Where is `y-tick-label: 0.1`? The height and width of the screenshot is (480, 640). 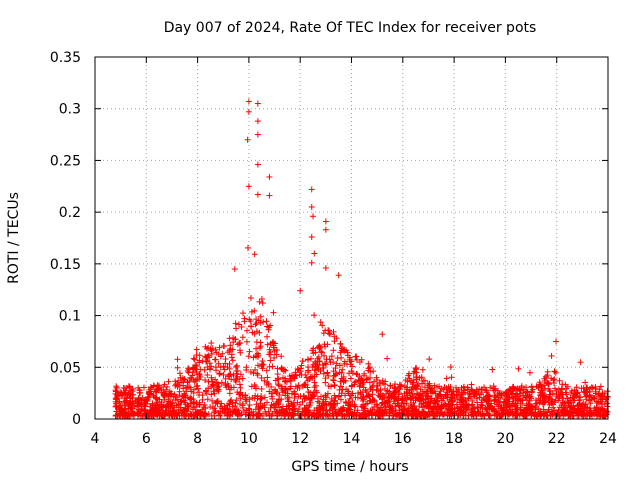 y-tick-label: 0.1 is located at coordinates (70, 317).